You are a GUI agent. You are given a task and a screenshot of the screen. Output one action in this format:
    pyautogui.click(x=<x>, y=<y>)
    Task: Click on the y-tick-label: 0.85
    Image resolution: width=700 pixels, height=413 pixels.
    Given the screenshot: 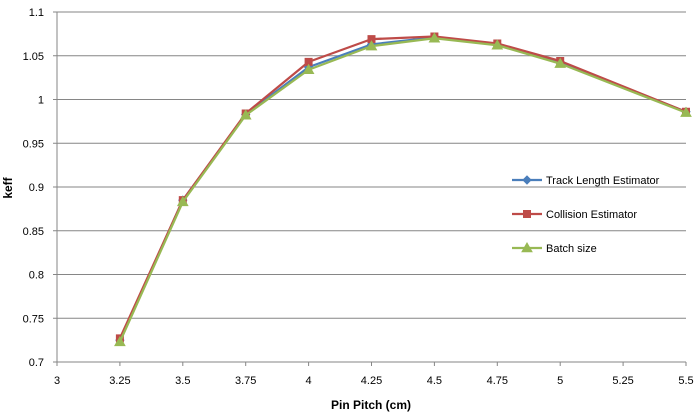 What is the action you would take?
    pyautogui.click(x=33, y=232)
    